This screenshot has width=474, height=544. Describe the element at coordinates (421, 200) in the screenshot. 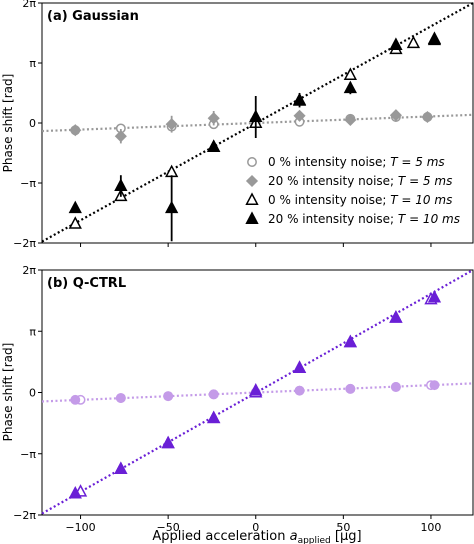

I see `legend-label-T-2: T = 10 ms` at that location.